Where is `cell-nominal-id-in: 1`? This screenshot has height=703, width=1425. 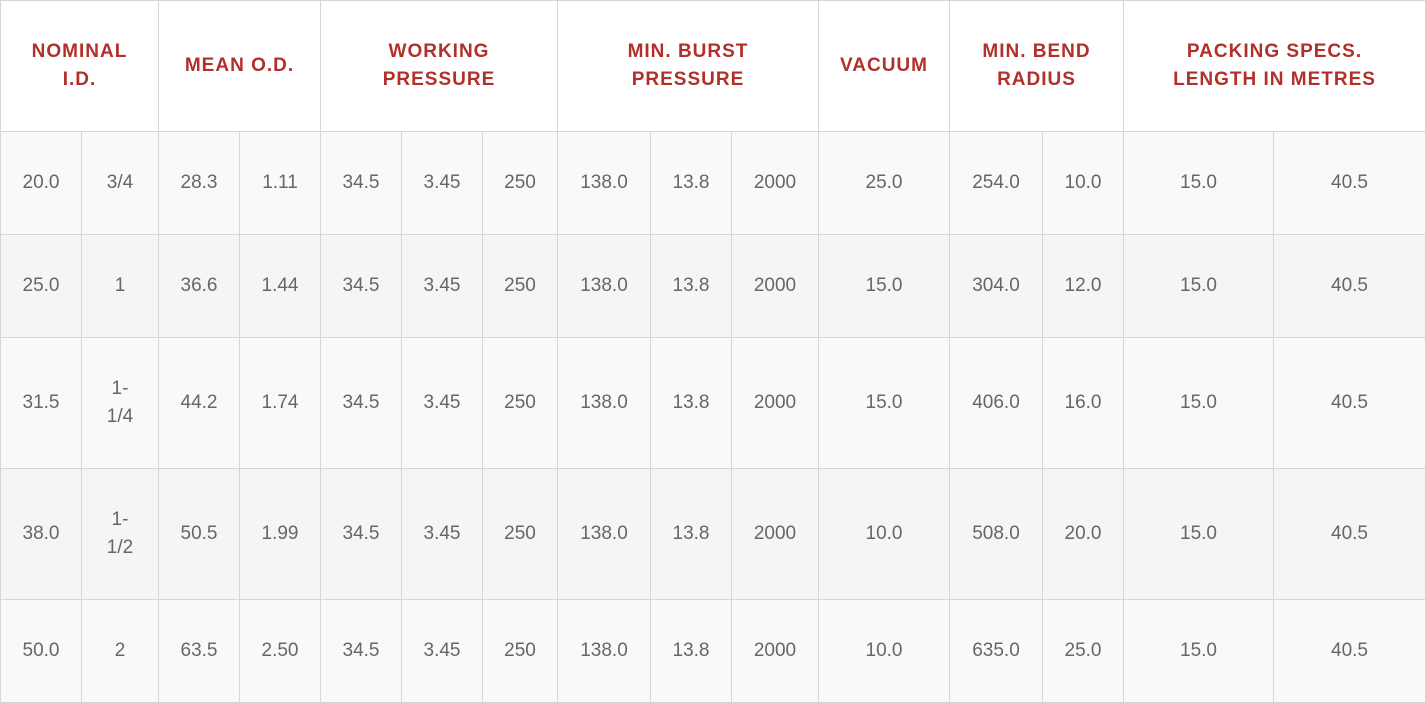
cell-nominal-id-in: 1 is located at coordinates (120, 286).